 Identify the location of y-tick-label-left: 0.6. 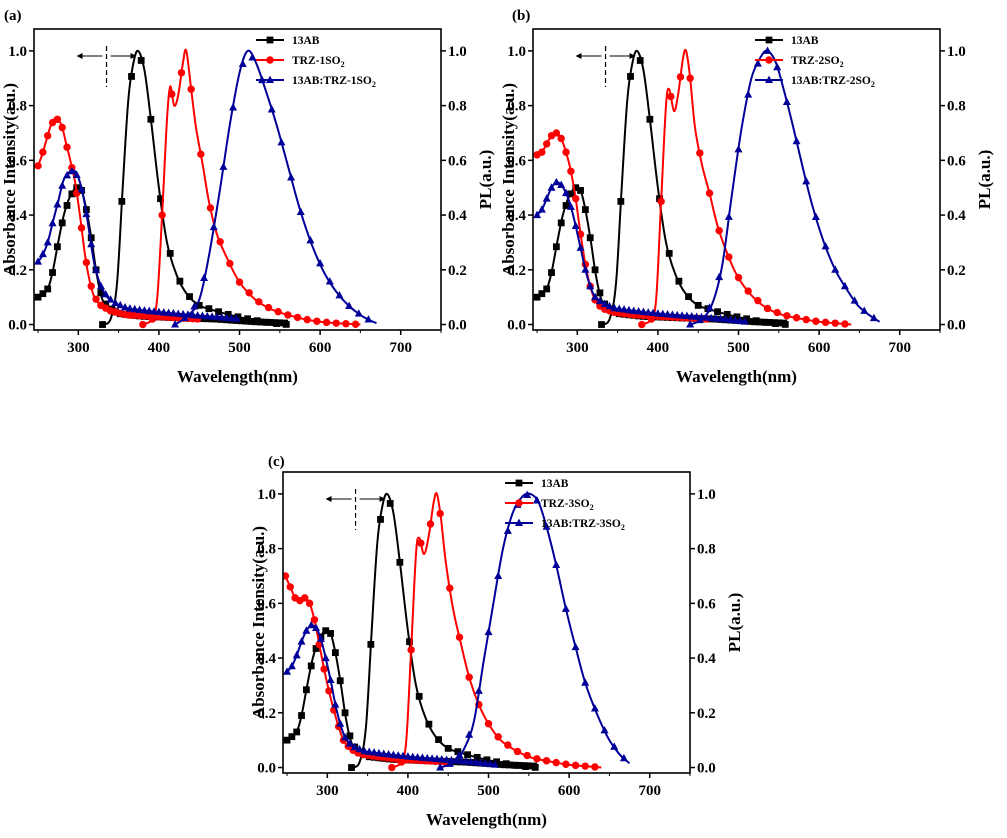
(17, 161).